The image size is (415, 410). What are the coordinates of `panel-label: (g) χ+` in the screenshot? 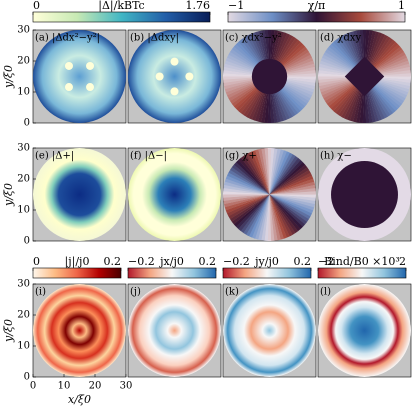 It's located at (241, 156).